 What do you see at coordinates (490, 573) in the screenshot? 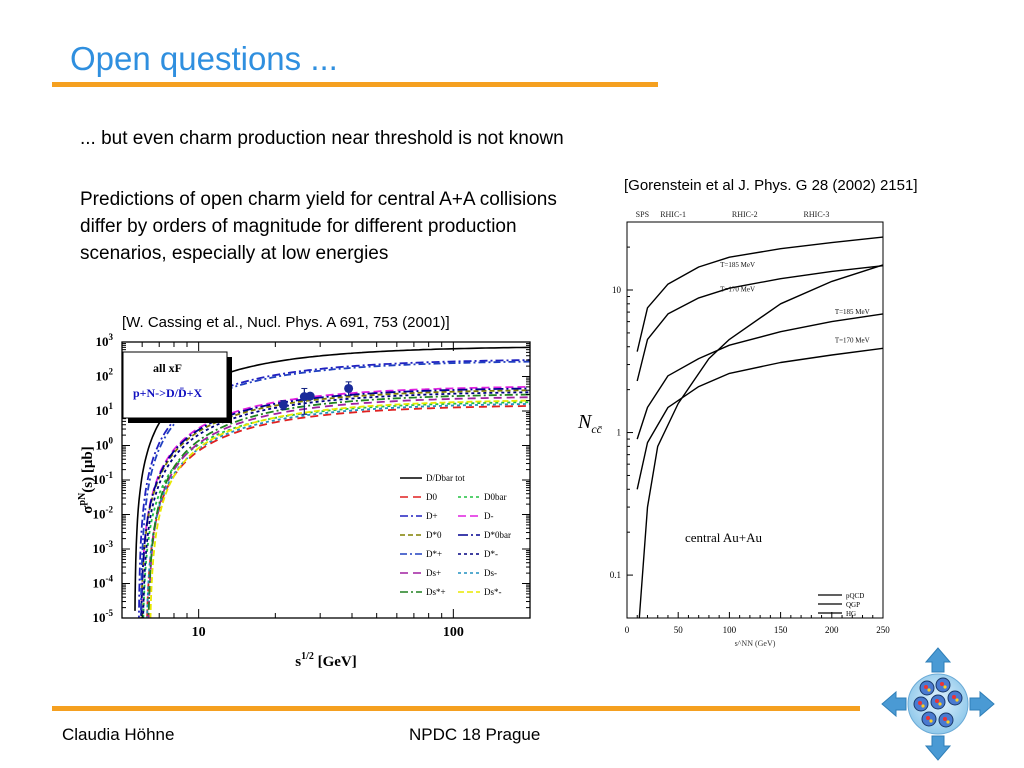
I see `legend-label: Ds-` at bounding box center [490, 573].